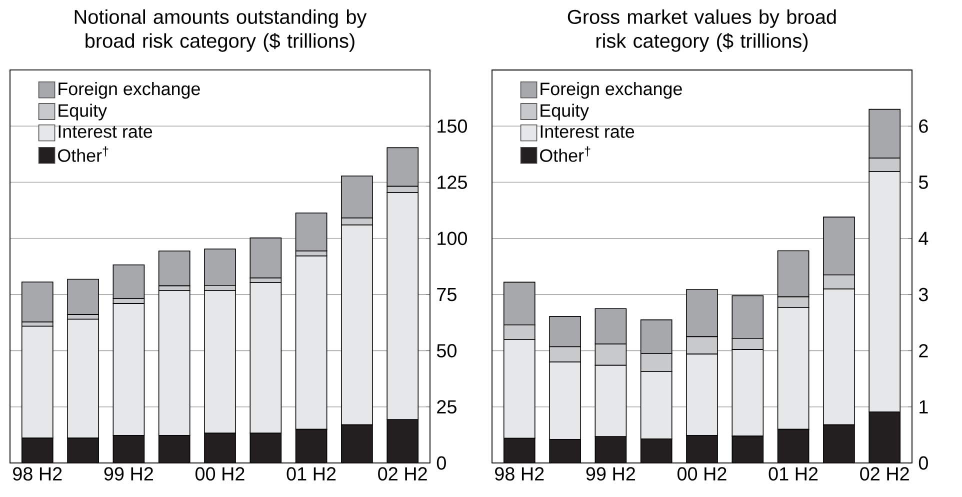  Describe the element at coordinates (453, 126) in the screenshot. I see `y-tick-label: 150` at that location.